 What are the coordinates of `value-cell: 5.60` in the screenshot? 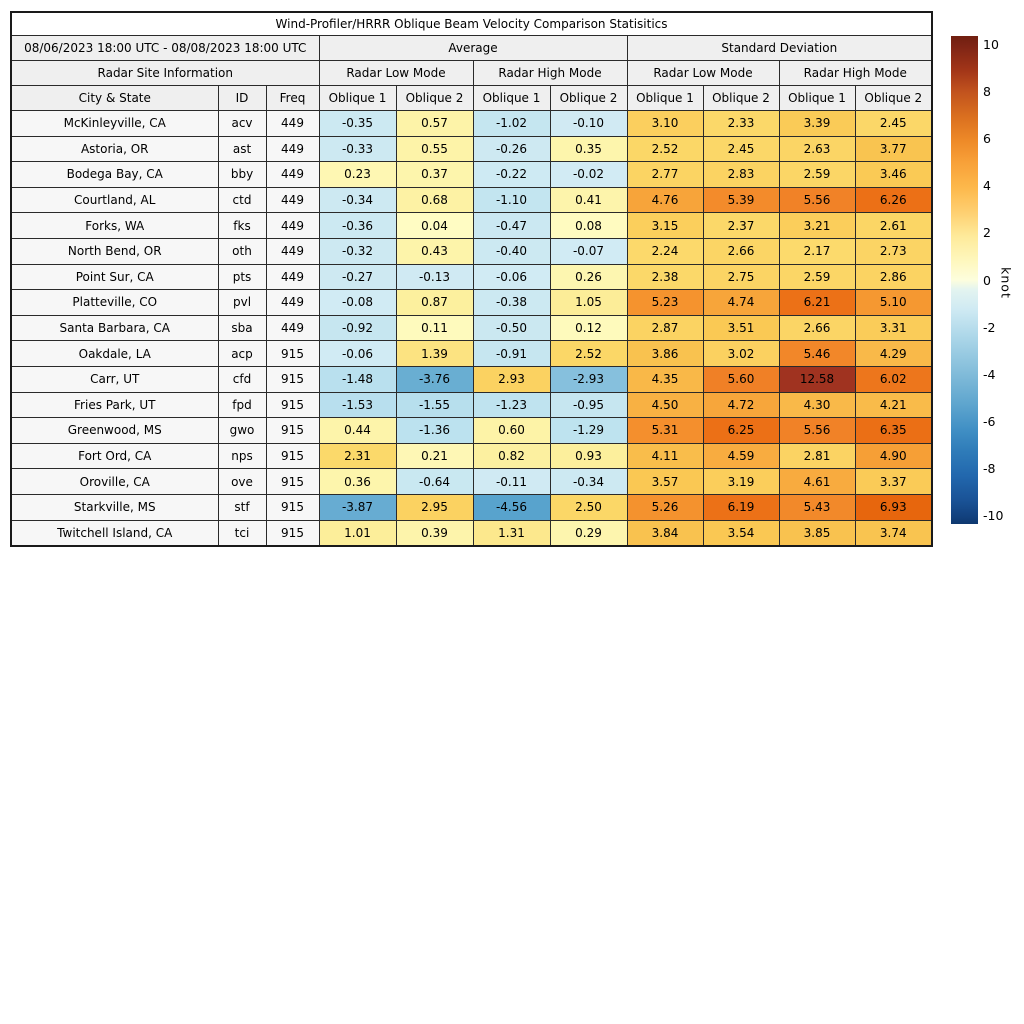 It's located at (741, 379).